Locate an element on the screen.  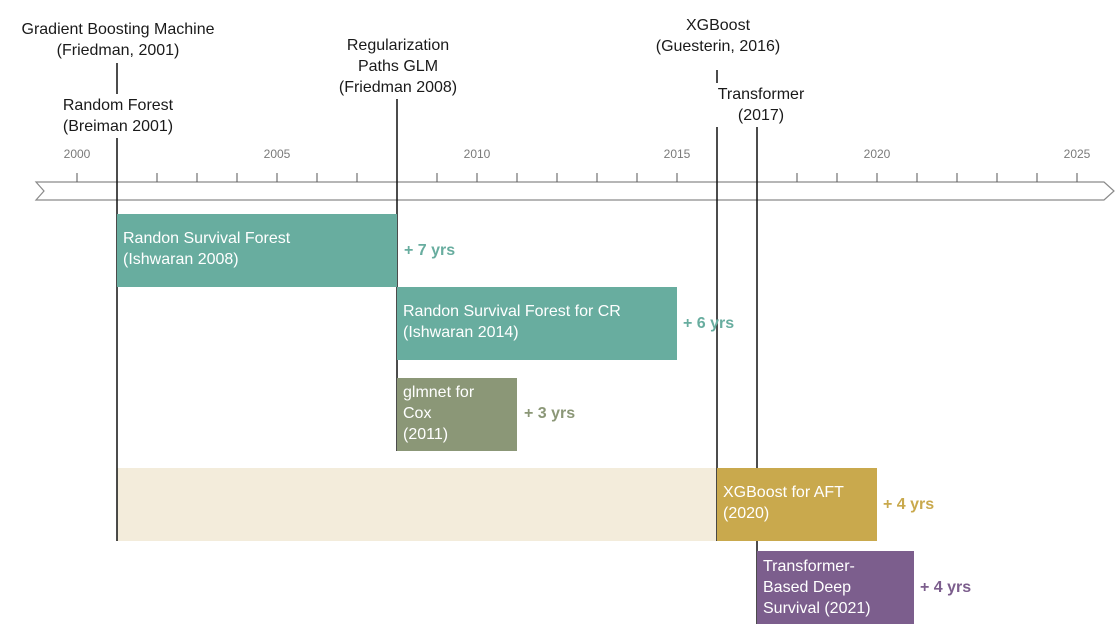
gbm-adaptation-band is located at coordinates (417, 504).